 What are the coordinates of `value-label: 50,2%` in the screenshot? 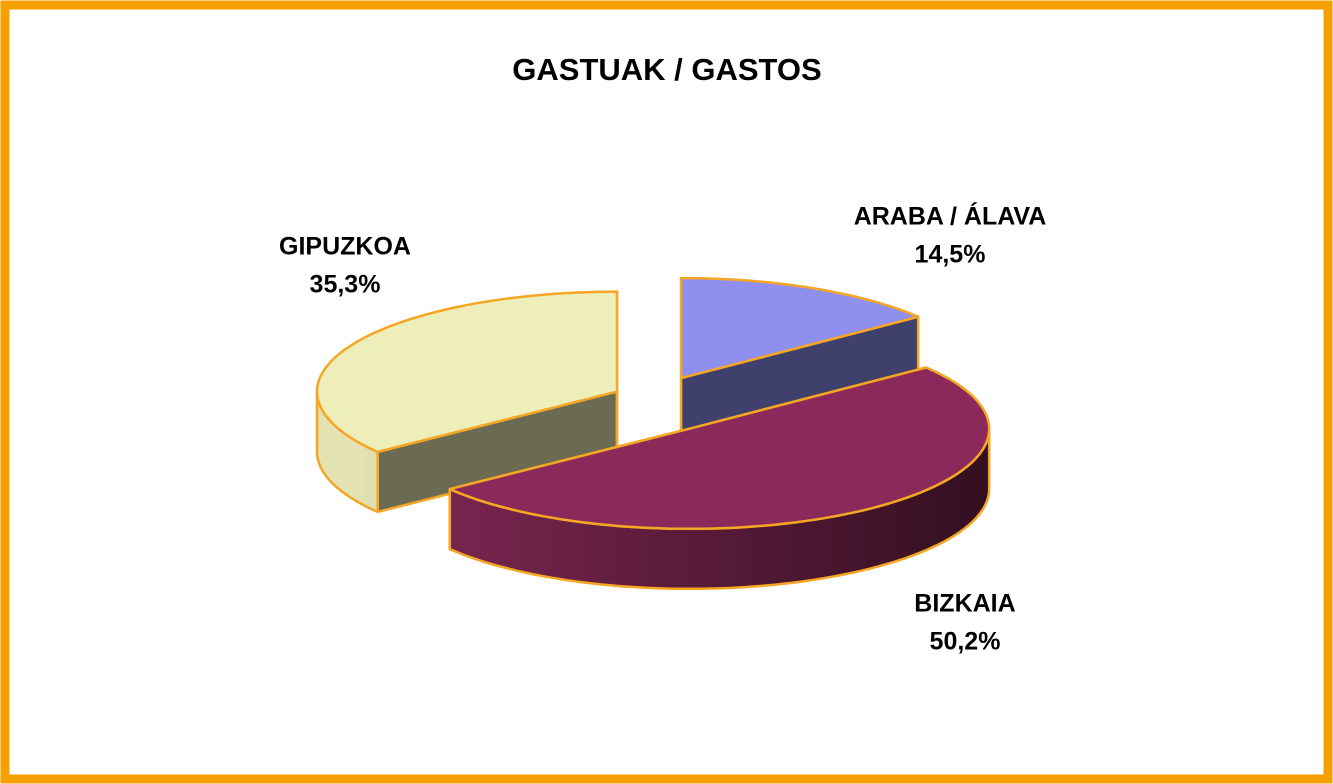 It's located at (965, 642).